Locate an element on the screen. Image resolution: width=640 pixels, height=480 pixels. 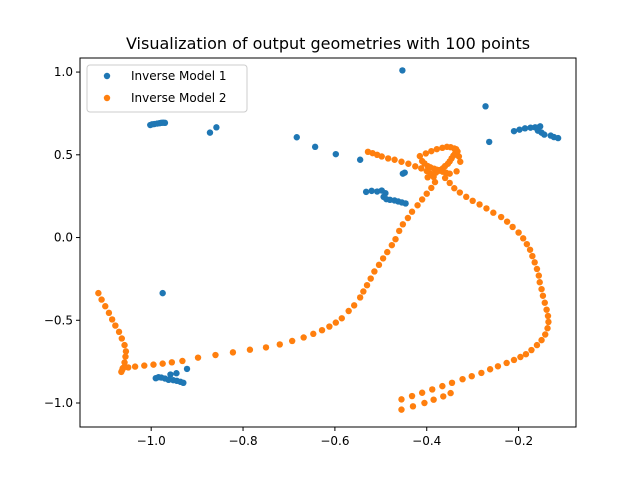
y-tick-label: 0.0 is located at coordinates (63, 238).